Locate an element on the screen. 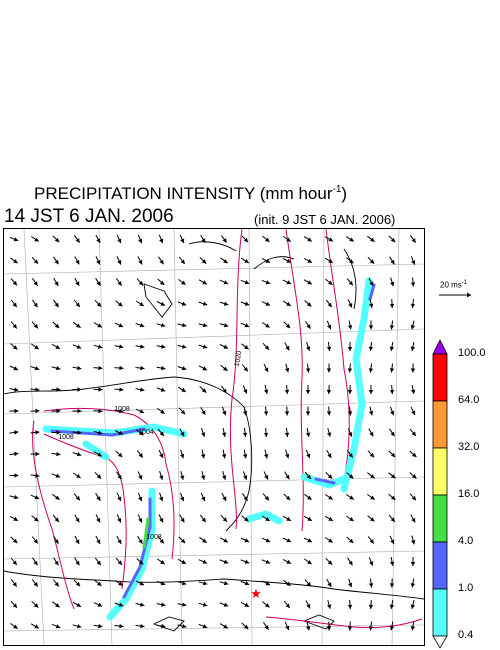 This screenshot has width=500, height=650. isobar-labels: 1020 1008 1008 1004 1008 is located at coordinates (150, 445).